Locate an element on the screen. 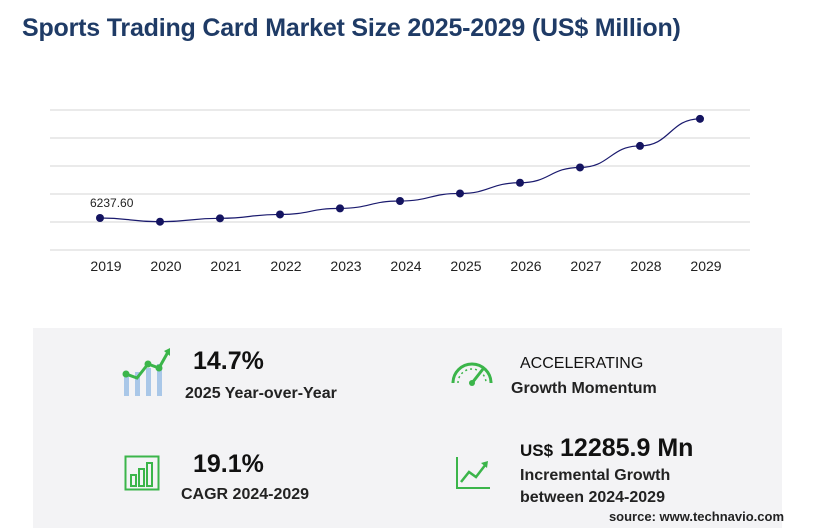 This screenshot has width=816, height=528. x-tick-label: 2027 is located at coordinates (585, 266).